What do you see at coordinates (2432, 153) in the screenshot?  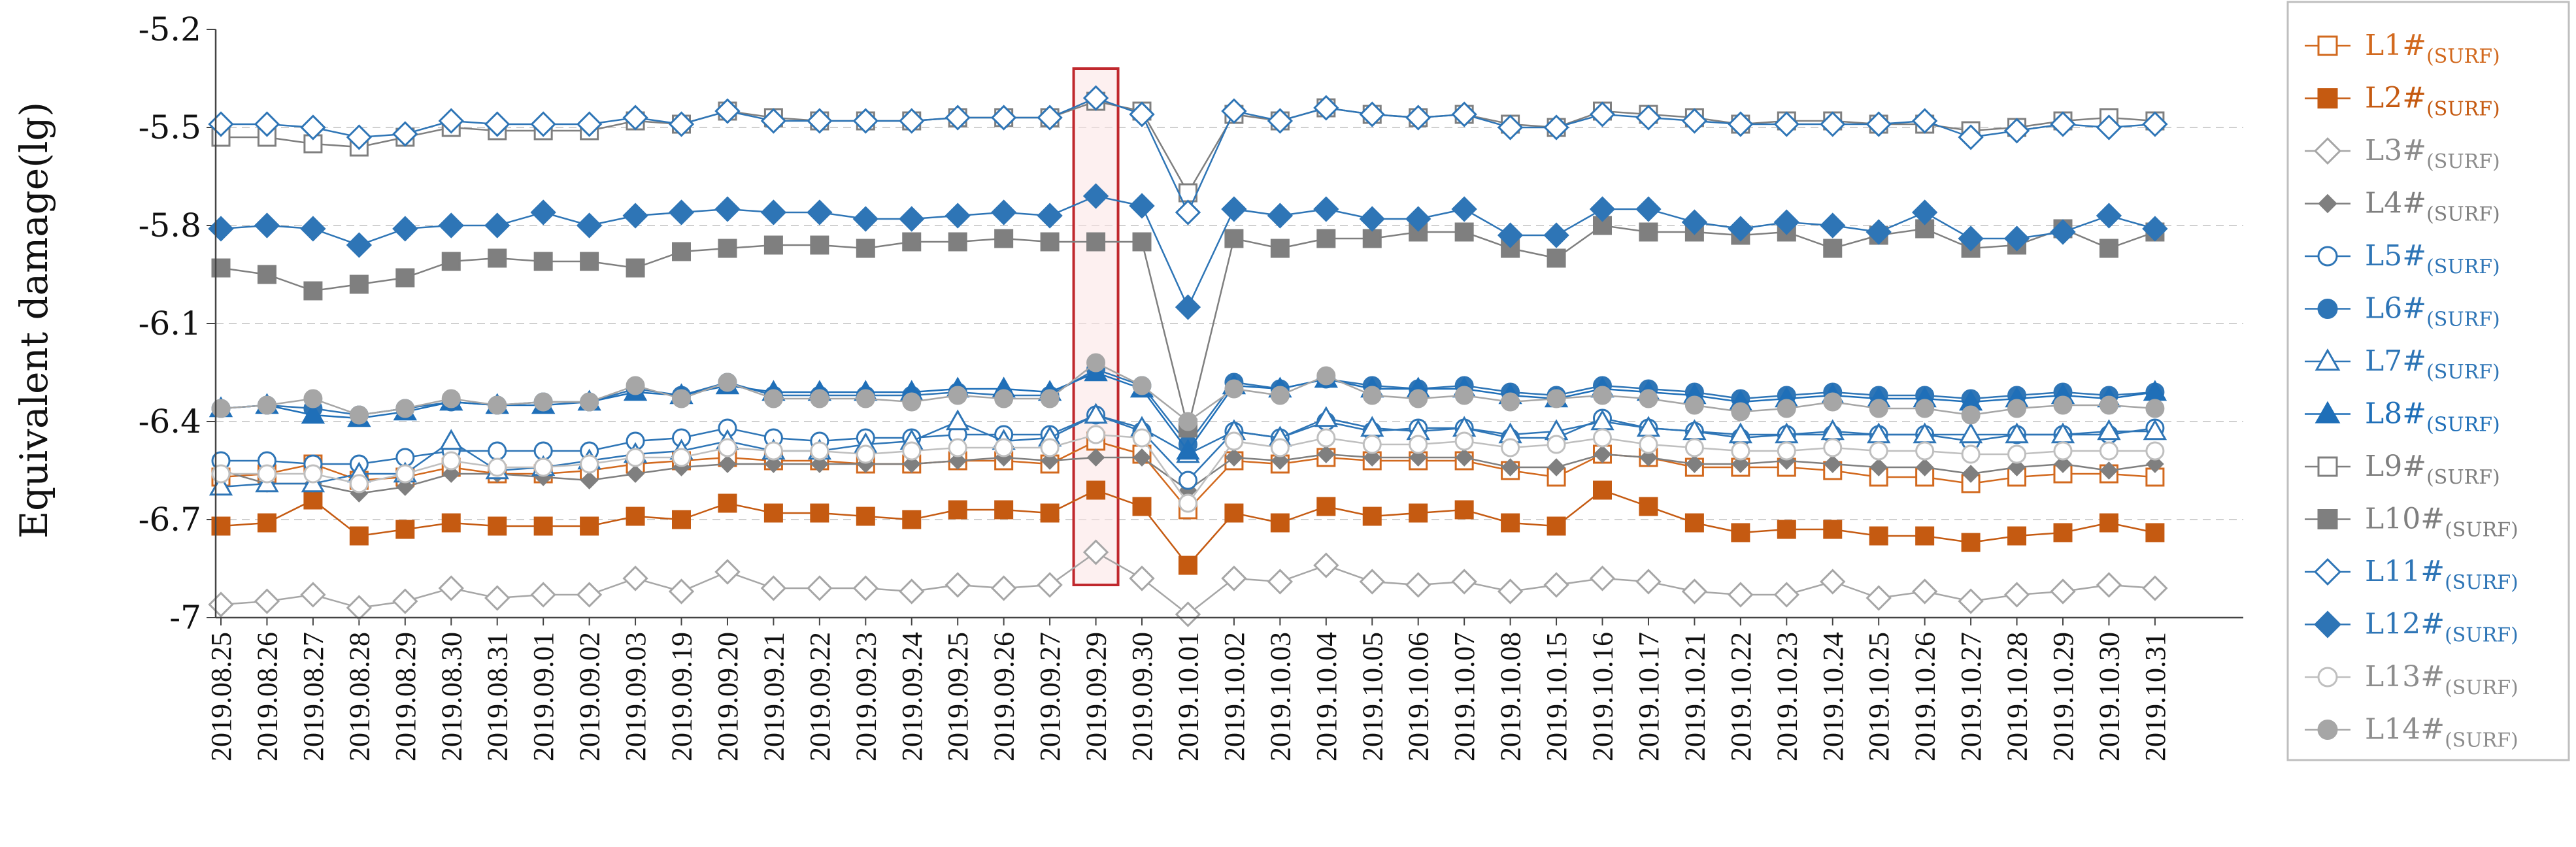 I see `legend-label: L3#(SURF)` at bounding box center [2432, 153].